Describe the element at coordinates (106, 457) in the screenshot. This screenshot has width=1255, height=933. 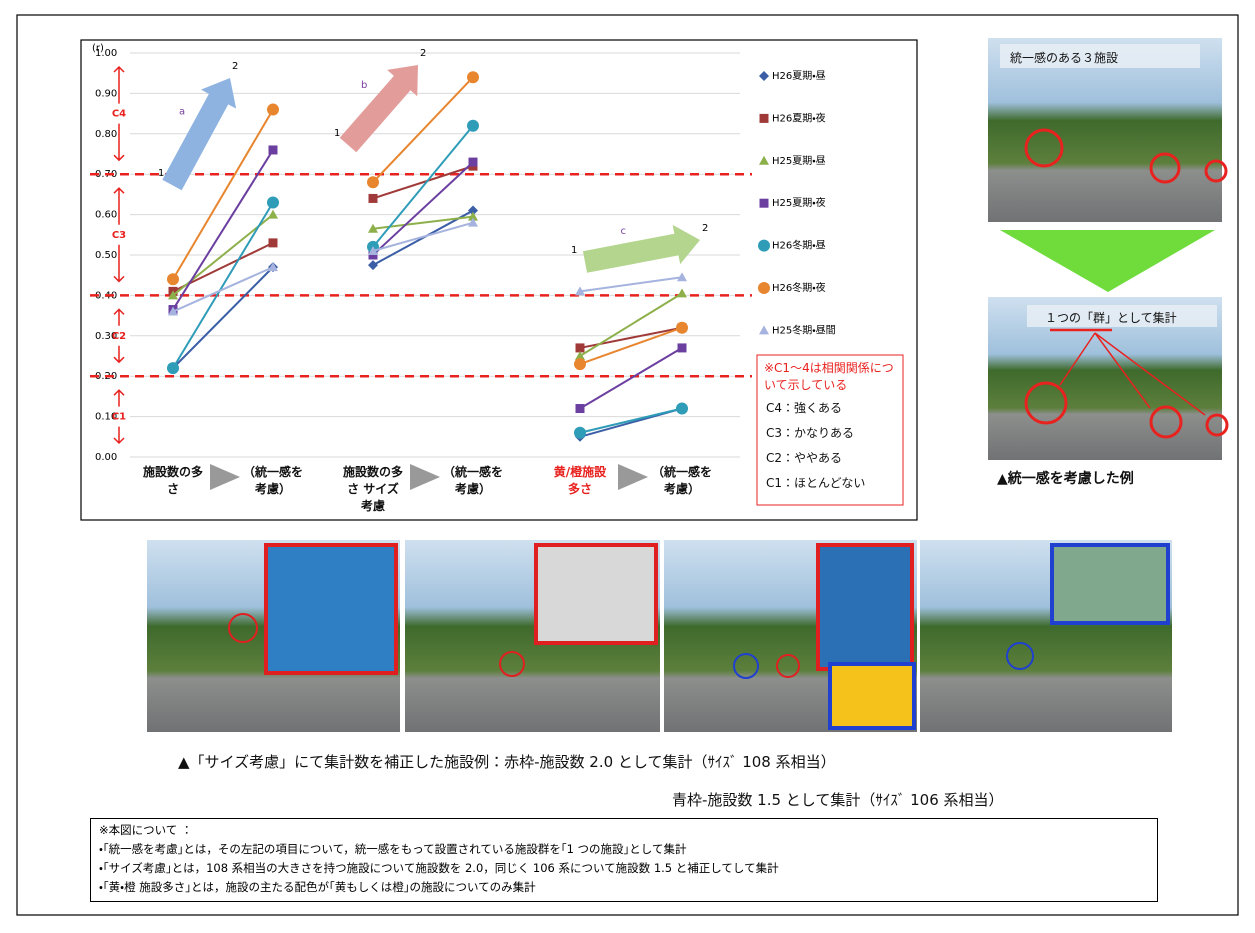
I see `y-tick-label: 0.00` at that location.